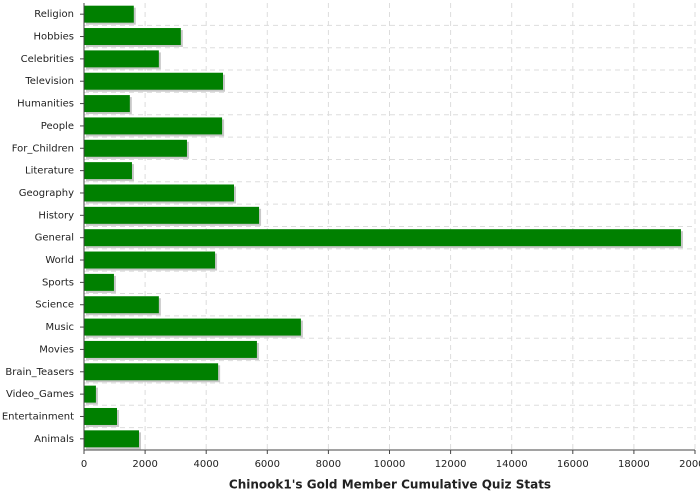  I want to click on x-tick-label: 14000, so click(512, 464).